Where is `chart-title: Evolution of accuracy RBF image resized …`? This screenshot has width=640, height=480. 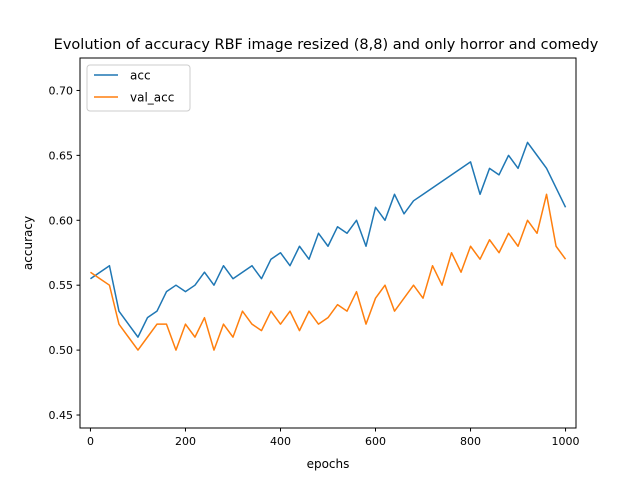 chart-title: Evolution of accuracy RBF image resized … is located at coordinates (326, 45).